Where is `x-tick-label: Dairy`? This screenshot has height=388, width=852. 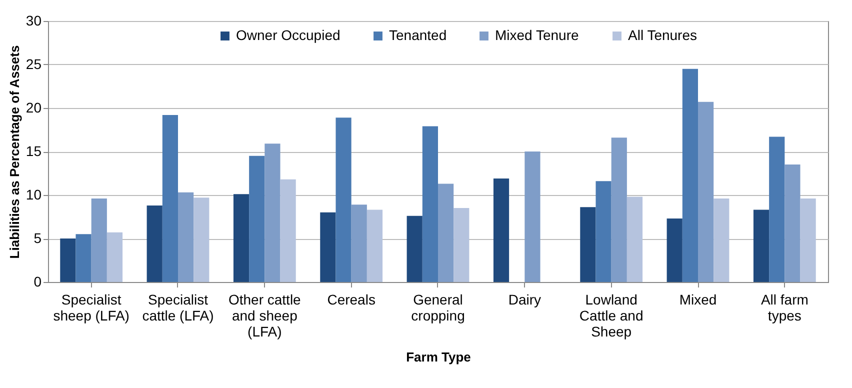
x-tick-label: Dairy is located at coordinates (525, 300).